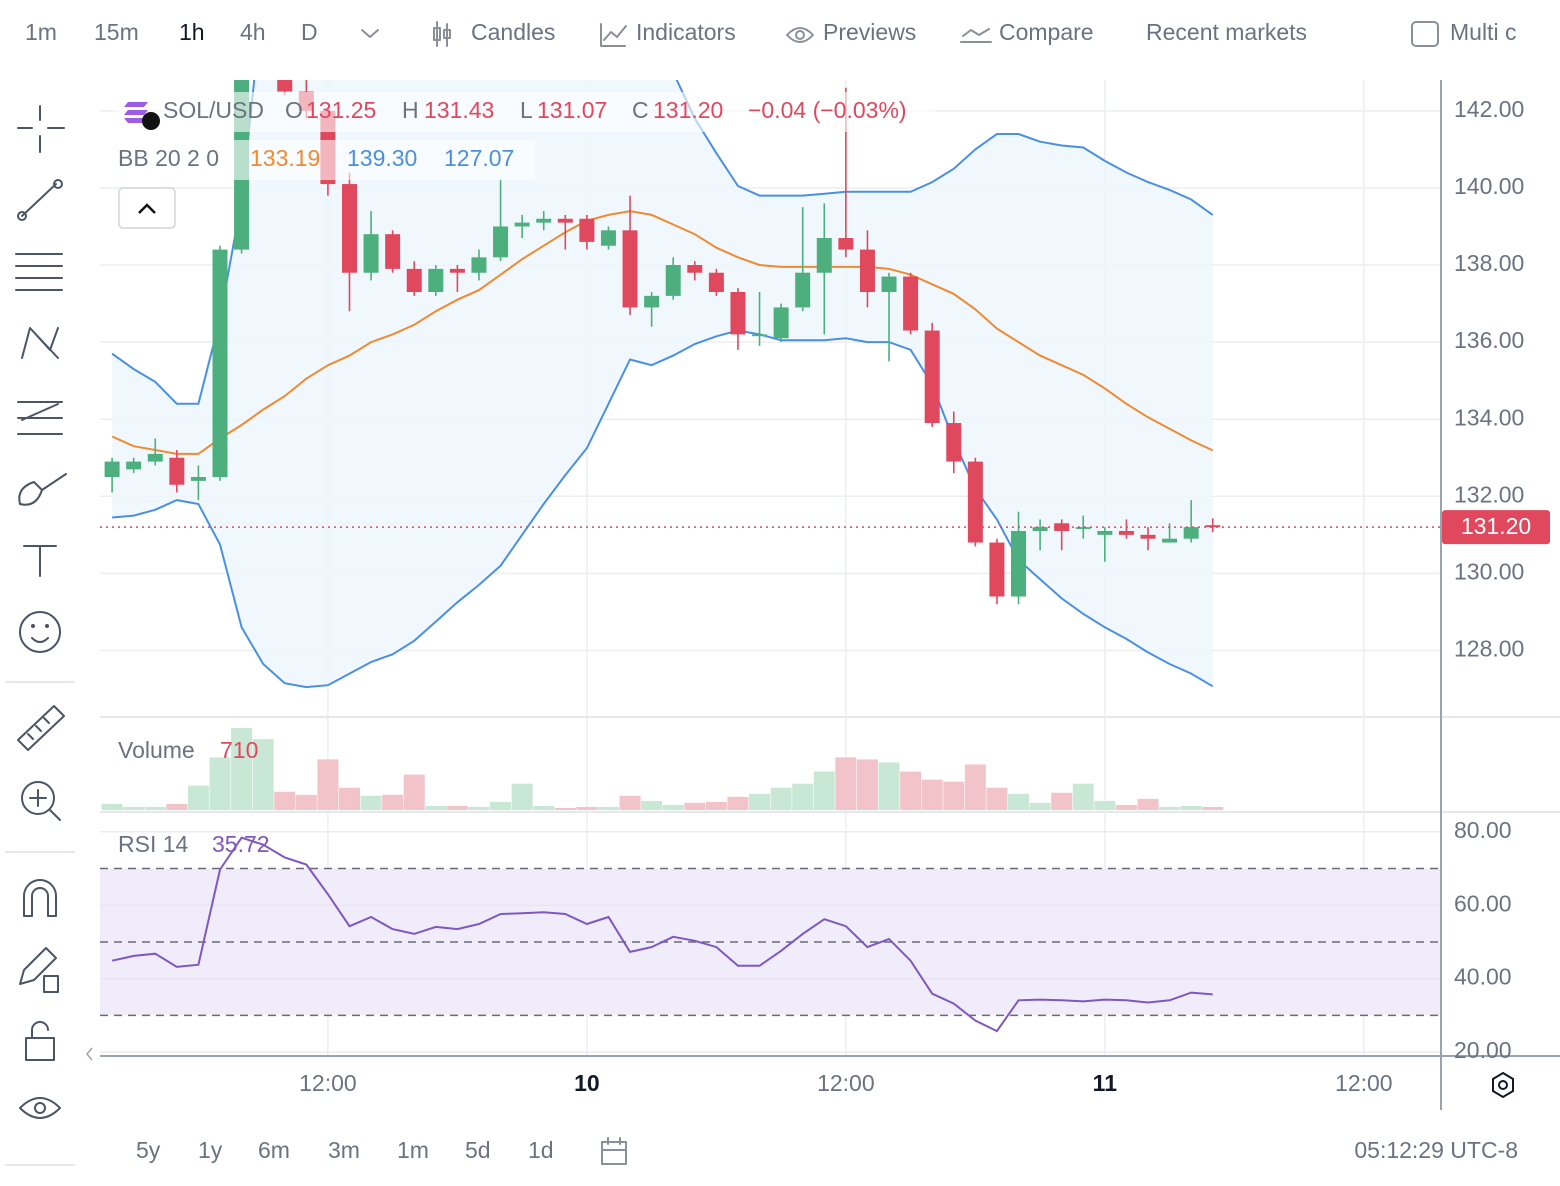 The image size is (1560, 1186). I want to click on checkbox, so click(1425, 34).